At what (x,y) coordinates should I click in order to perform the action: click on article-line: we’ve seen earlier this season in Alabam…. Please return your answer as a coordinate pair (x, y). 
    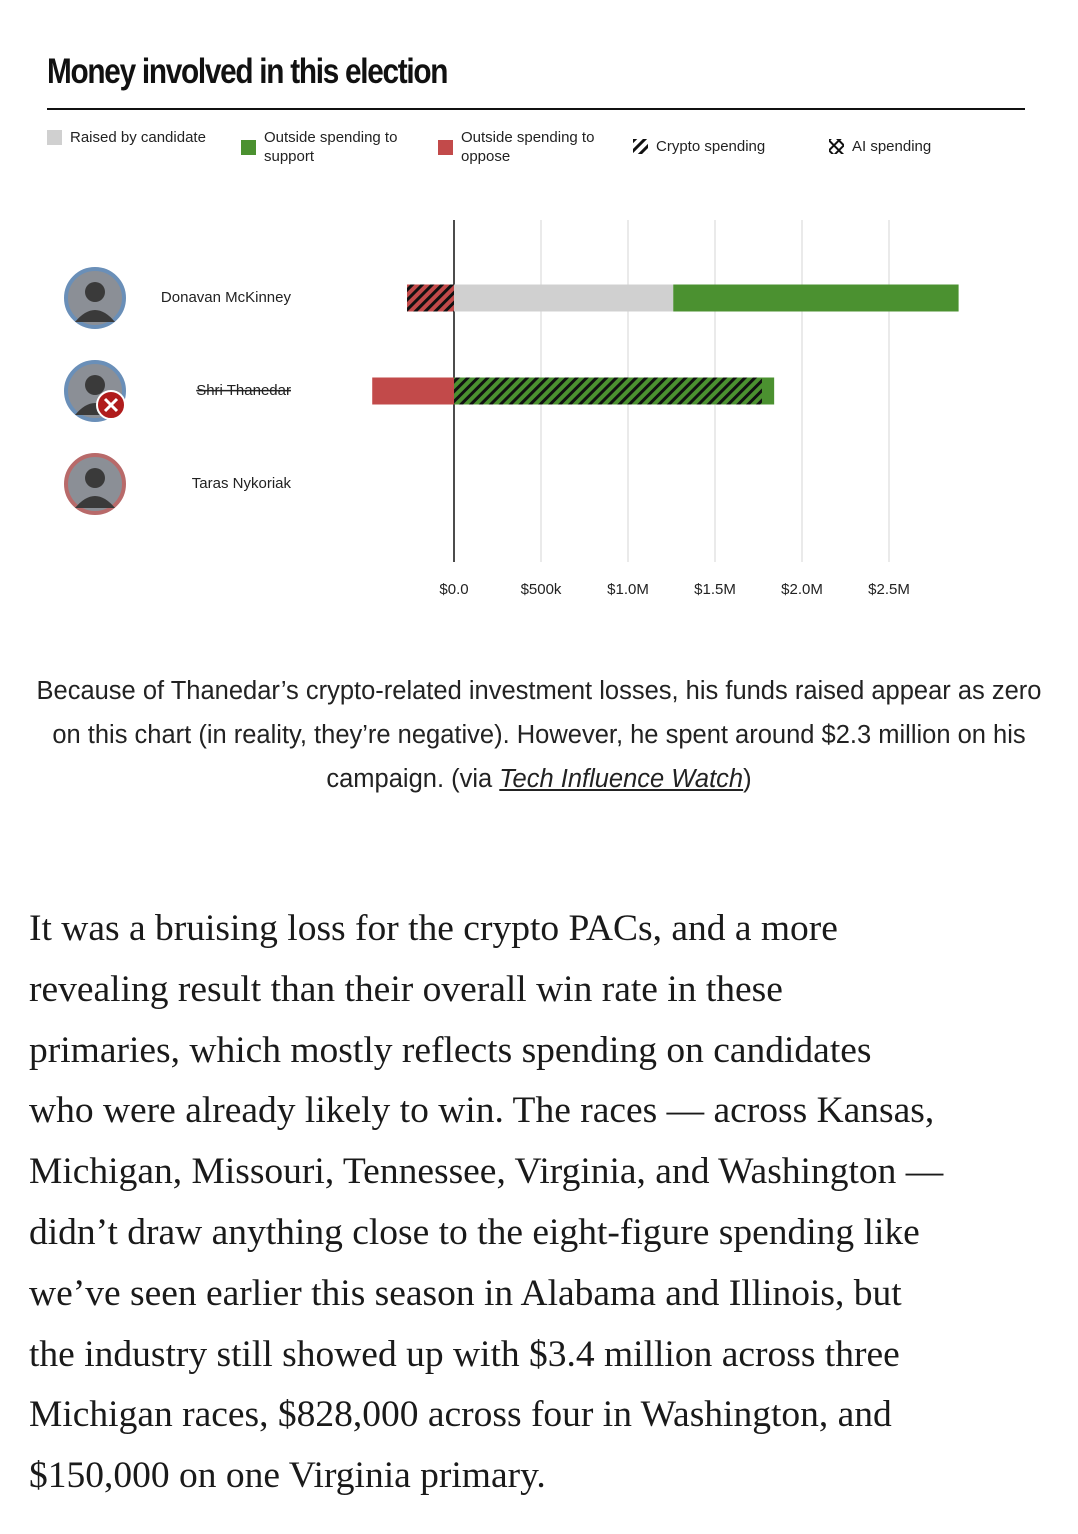
    Looking at the image, I should click on (465, 1293).